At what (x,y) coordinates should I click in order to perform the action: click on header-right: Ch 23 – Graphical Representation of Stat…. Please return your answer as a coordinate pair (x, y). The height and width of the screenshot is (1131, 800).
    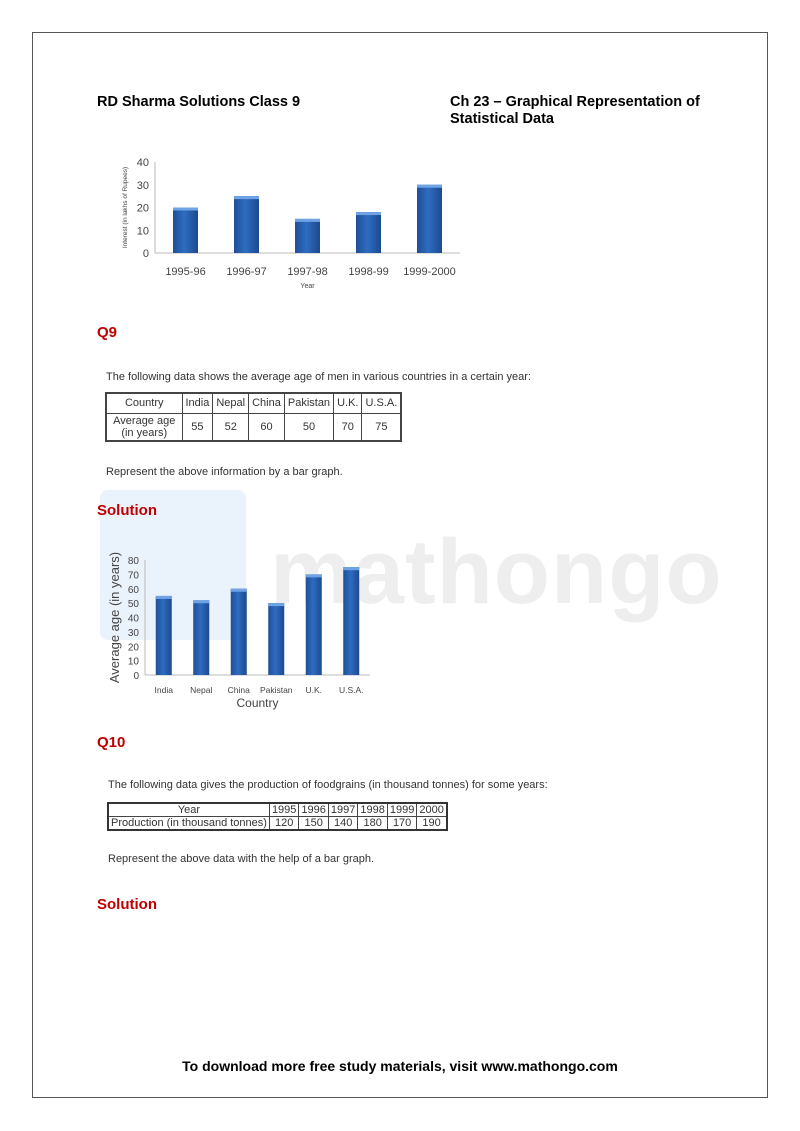
    Looking at the image, I should click on (575, 111).